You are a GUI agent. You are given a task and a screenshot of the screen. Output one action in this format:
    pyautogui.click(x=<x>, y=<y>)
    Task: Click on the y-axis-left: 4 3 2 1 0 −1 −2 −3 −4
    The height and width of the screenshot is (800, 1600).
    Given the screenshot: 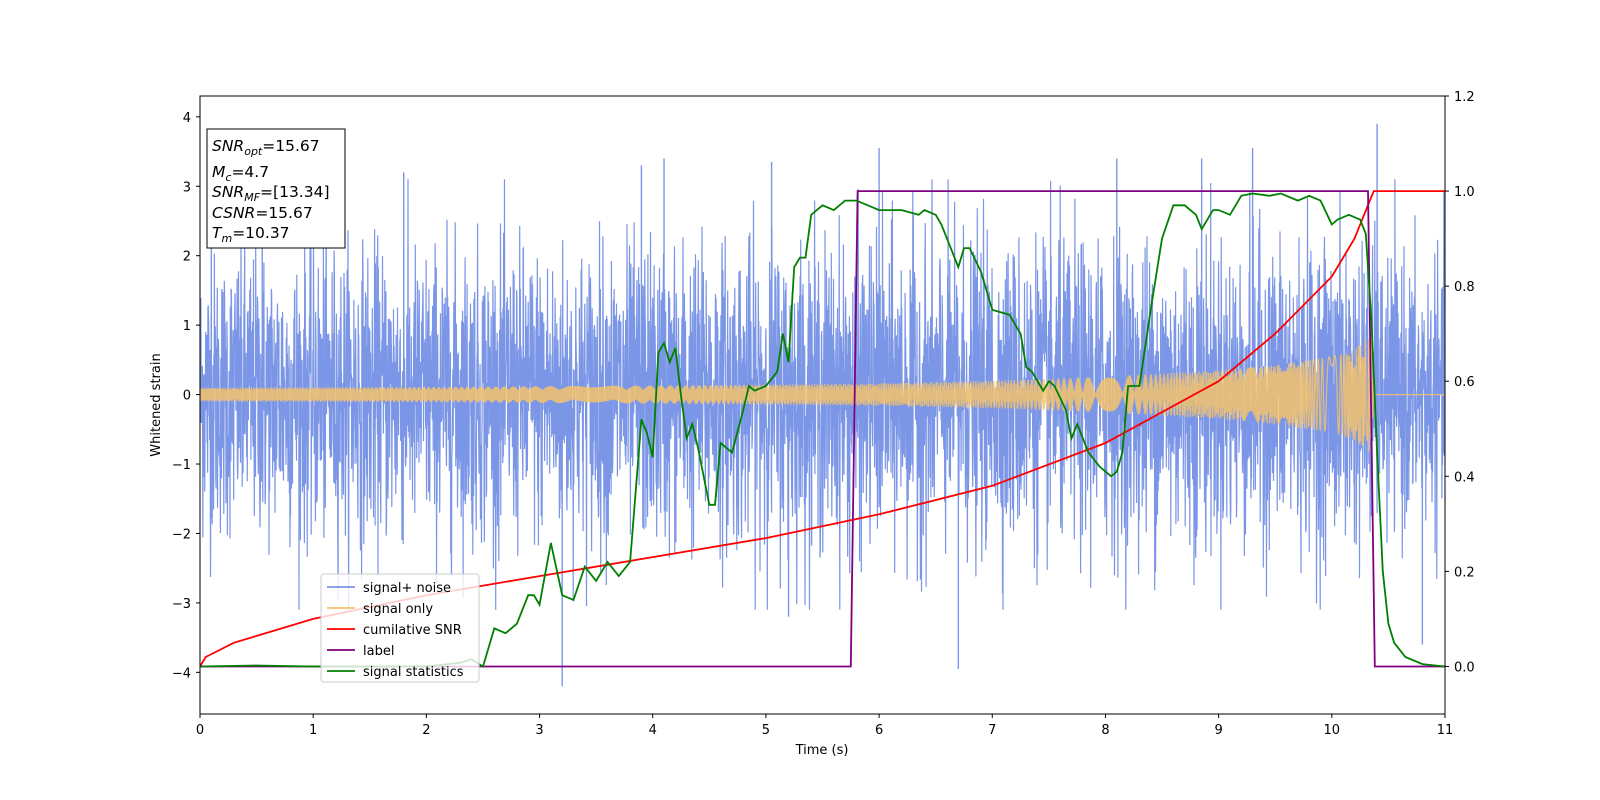 What is the action you would take?
    pyautogui.click(x=186, y=396)
    